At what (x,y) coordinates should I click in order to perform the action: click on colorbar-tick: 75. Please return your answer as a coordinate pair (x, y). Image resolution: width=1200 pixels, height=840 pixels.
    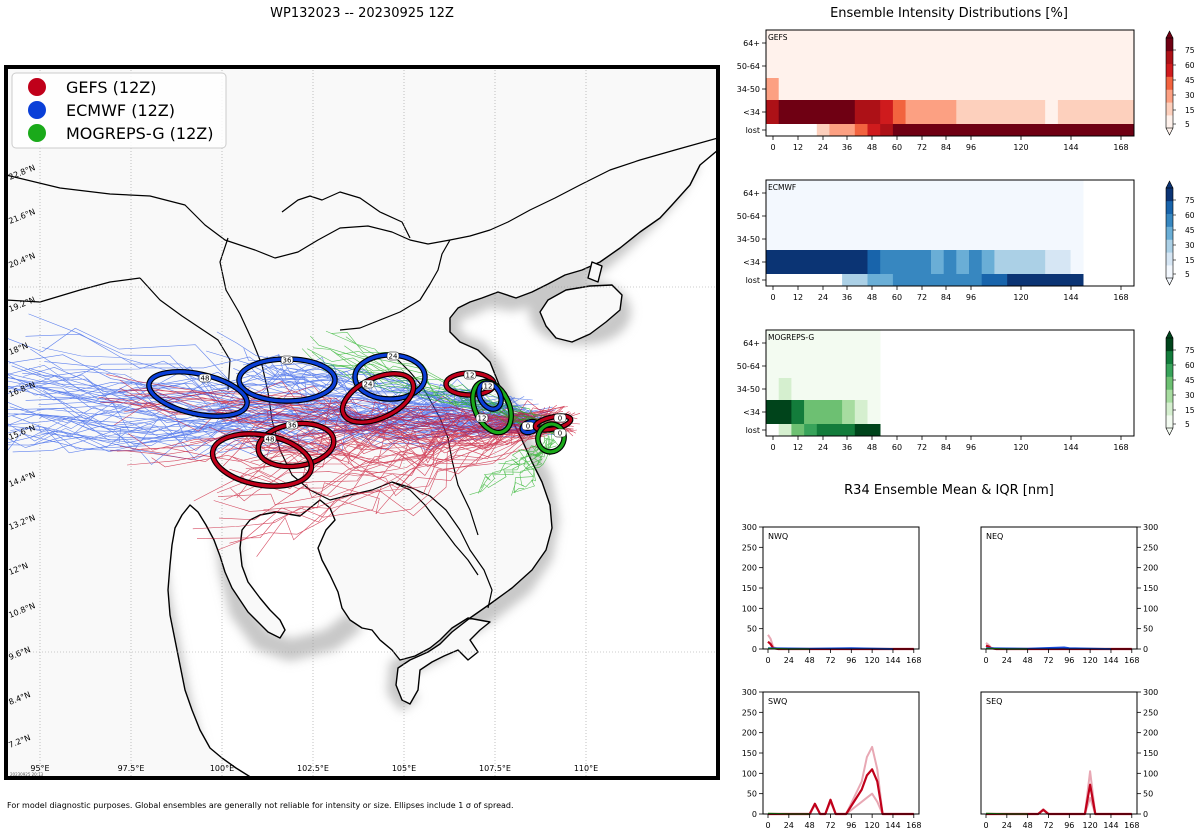
    Looking at the image, I should click on (1190, 350).